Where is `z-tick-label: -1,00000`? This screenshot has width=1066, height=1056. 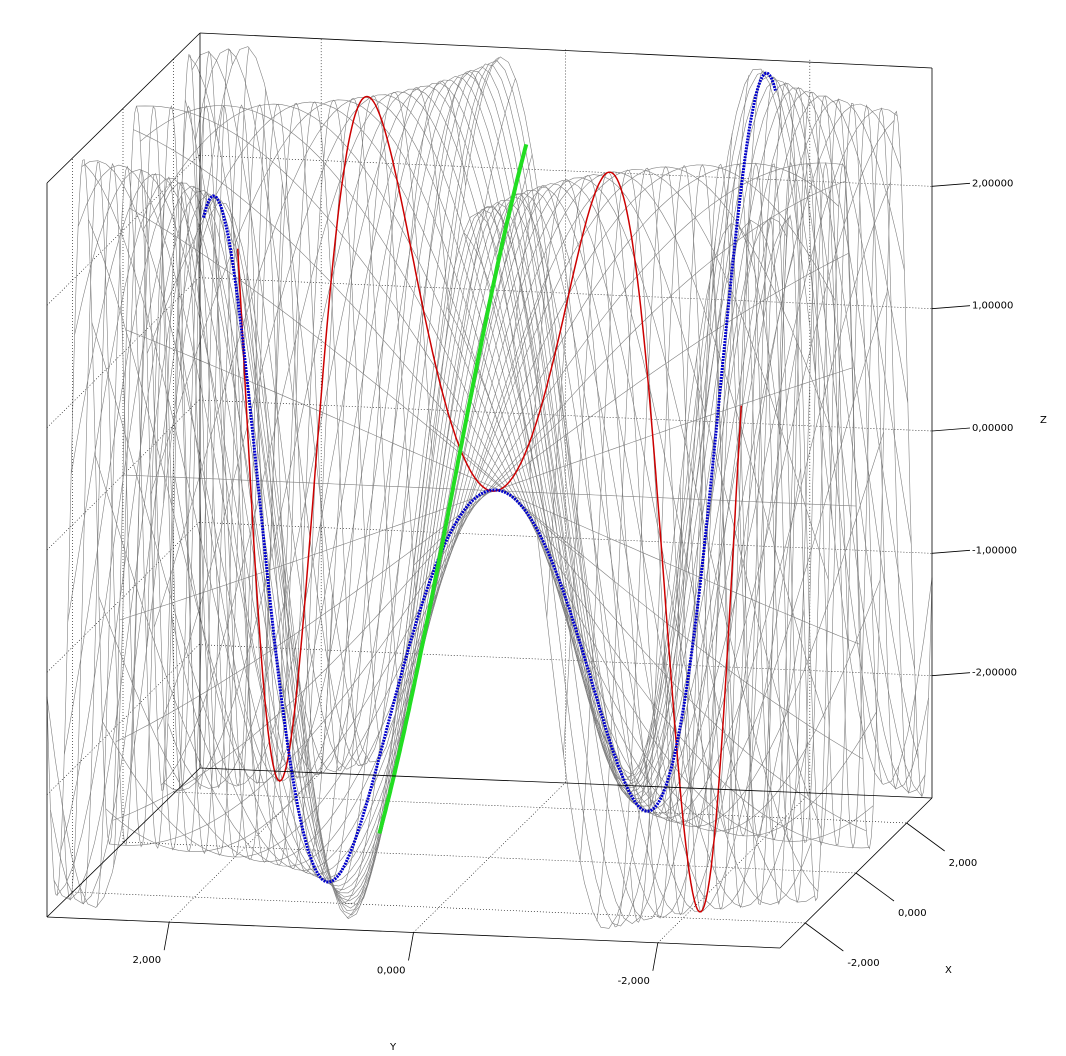 z-tick-label: -1,00000 is located at coordinates (994, 550).